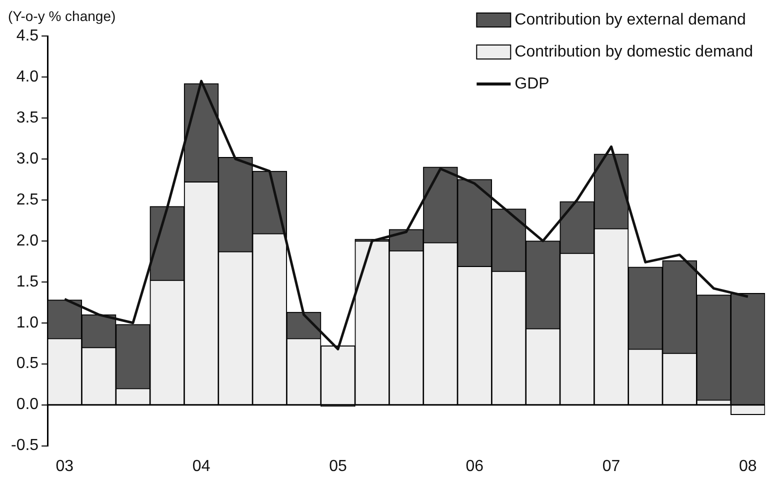 This screenshot has width=777, height=487. What do you see at coordinates (27, 77) in the screenshot?
I see `y-tick-label: 4.0` at bounding box center [27, 77].